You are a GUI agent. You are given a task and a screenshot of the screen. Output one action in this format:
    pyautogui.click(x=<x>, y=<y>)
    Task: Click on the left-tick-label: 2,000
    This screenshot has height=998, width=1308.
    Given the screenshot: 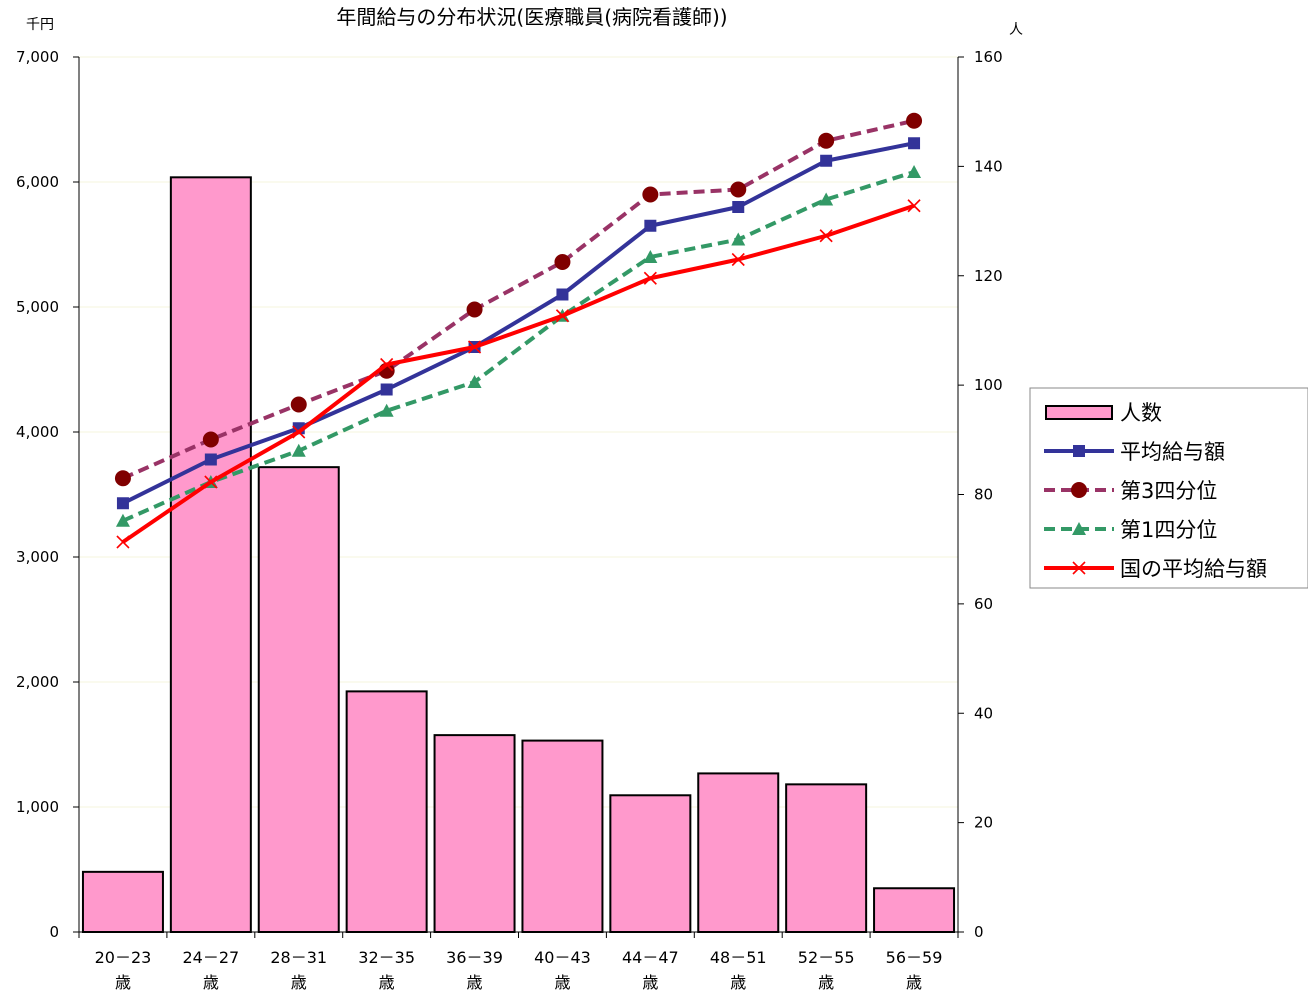 What is the action you would take?
    pyautogui.click(x=37, y=682)
    